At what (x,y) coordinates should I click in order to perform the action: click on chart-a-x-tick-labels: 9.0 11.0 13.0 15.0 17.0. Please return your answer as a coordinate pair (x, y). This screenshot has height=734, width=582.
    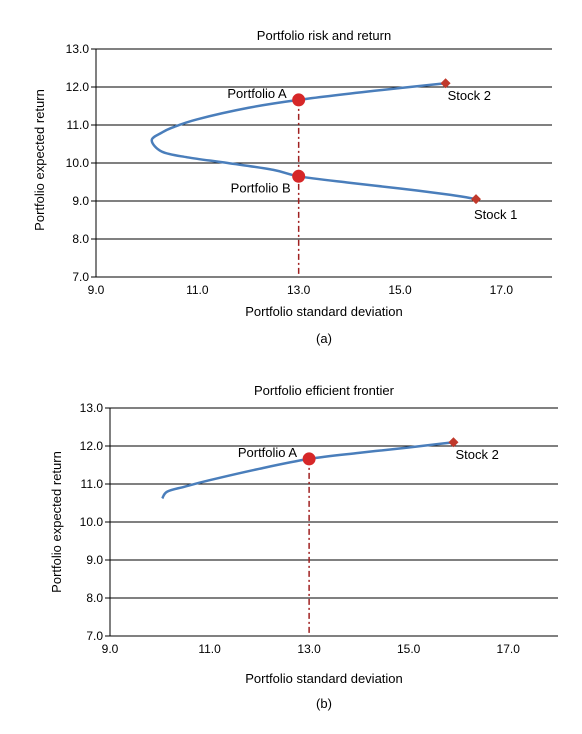
    Looking at the image, I should click on (301, 290).